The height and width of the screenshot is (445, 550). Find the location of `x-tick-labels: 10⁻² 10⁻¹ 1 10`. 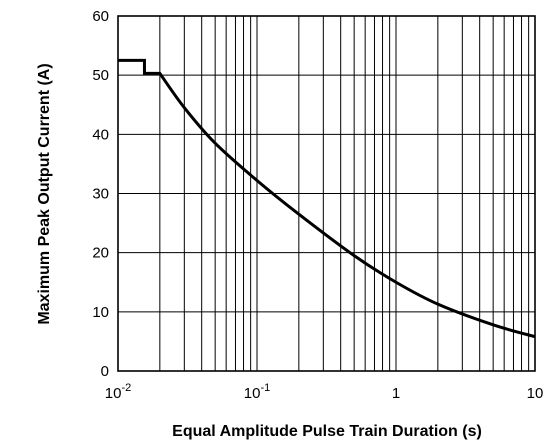

x-tick-labels: 10⁻² 10⁻¹ 1 10 is located at coordinates (324, 392).